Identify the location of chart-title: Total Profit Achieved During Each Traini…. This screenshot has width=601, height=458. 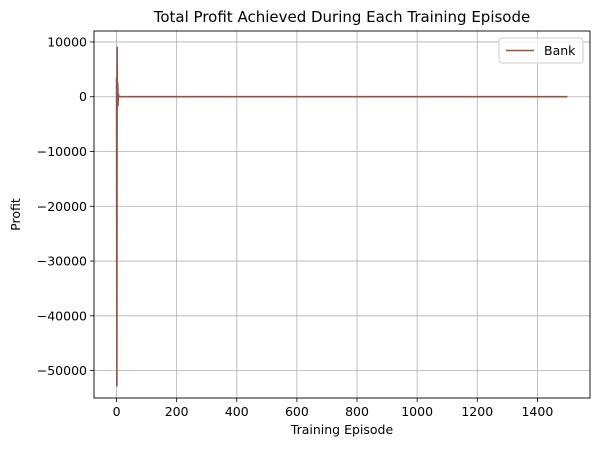
(341, 17).